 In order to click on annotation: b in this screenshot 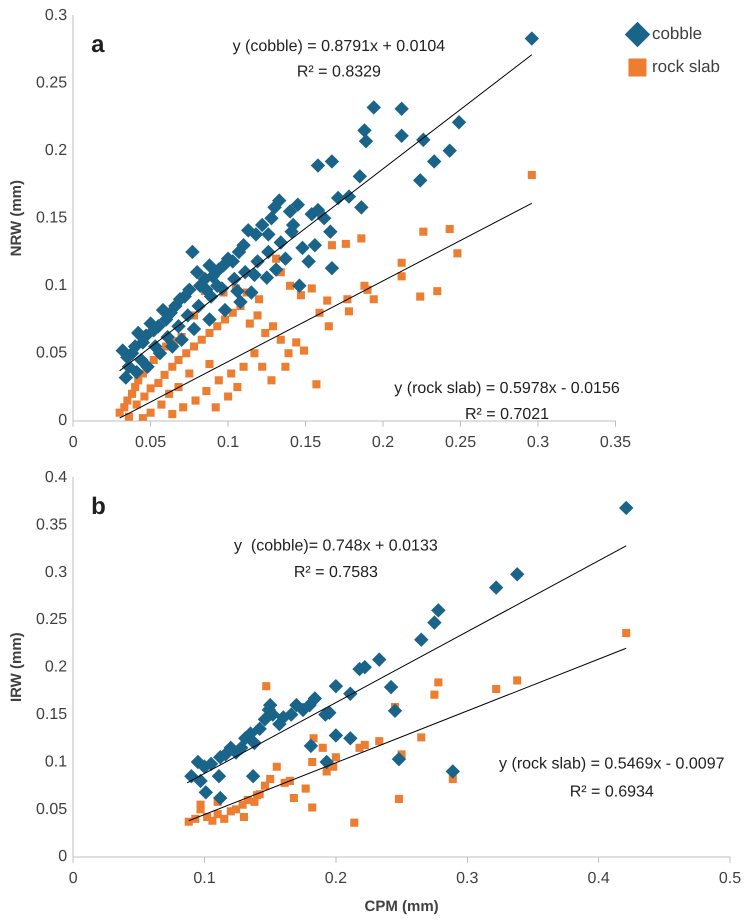, I will do `click(98, 506)`.